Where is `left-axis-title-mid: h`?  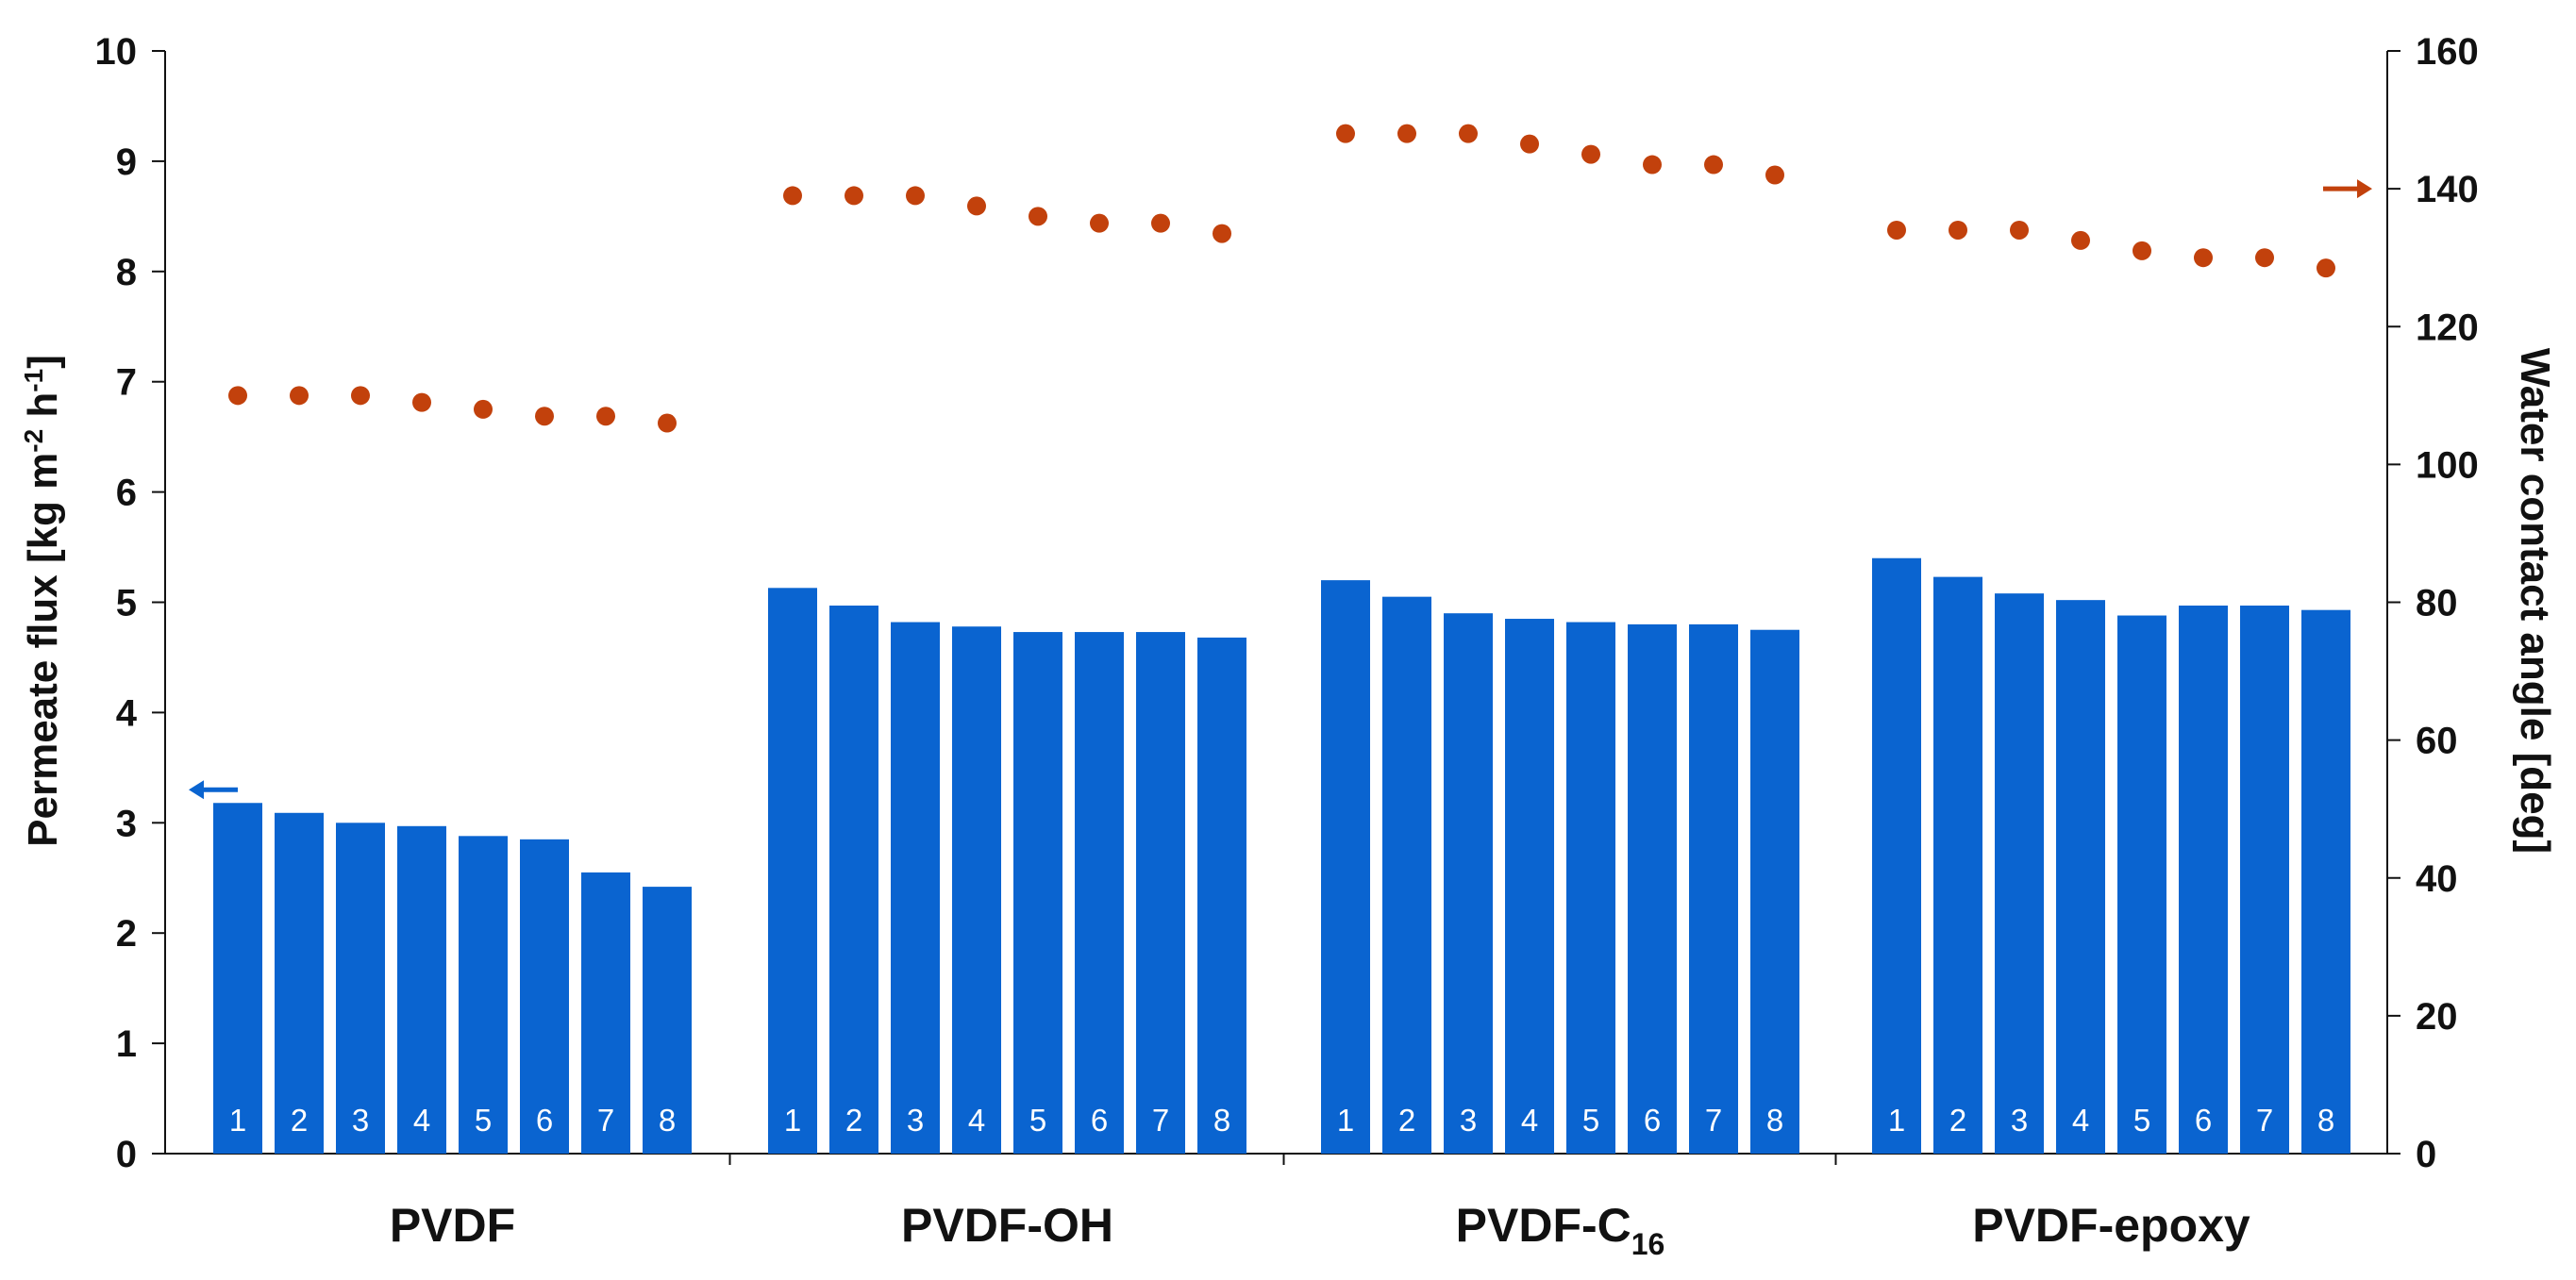
left-axis-title-mid: h is located at coordinates (43, 410).